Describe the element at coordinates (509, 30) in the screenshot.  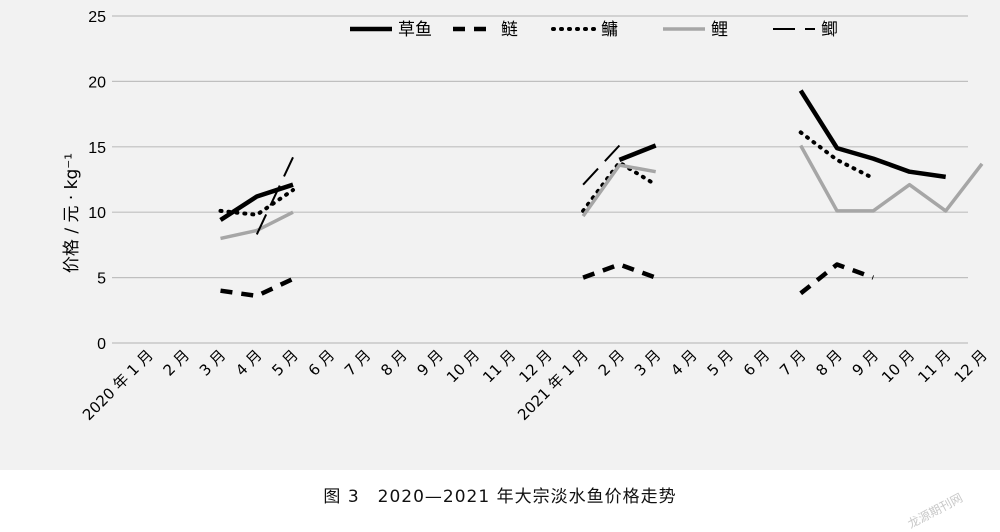
I see `legend-label: 鲢` at that location.